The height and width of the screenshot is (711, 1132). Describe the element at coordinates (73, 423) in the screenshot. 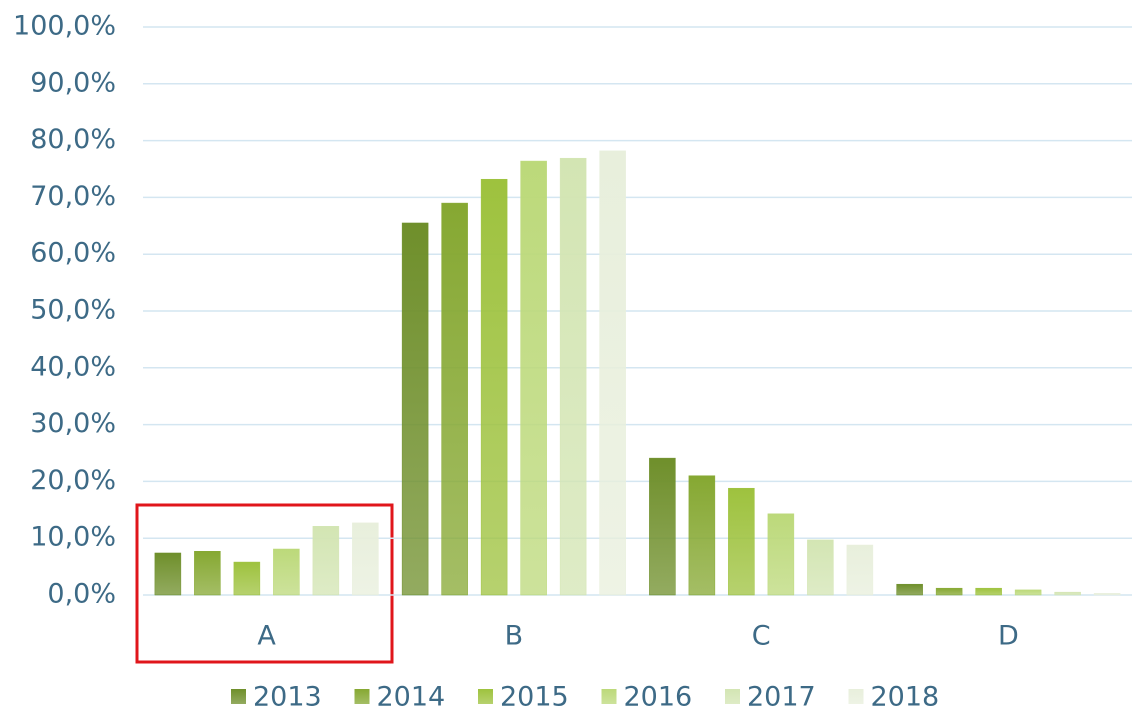

I see `y-tick-label: 30,0%` at that location.